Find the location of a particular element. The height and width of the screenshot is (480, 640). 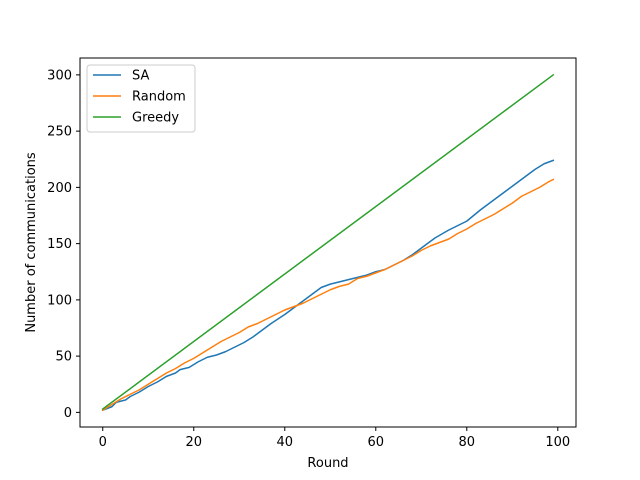

x-axis-label: Round is located at coordinates (327, 463).